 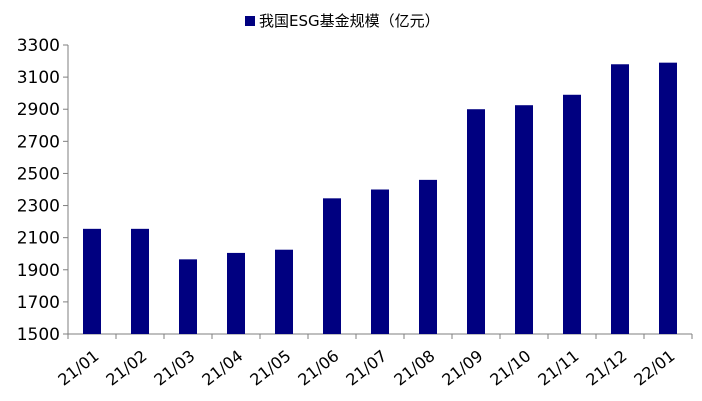 I want to click on x-tick-label: 21/08, so click(x=414, y=367).